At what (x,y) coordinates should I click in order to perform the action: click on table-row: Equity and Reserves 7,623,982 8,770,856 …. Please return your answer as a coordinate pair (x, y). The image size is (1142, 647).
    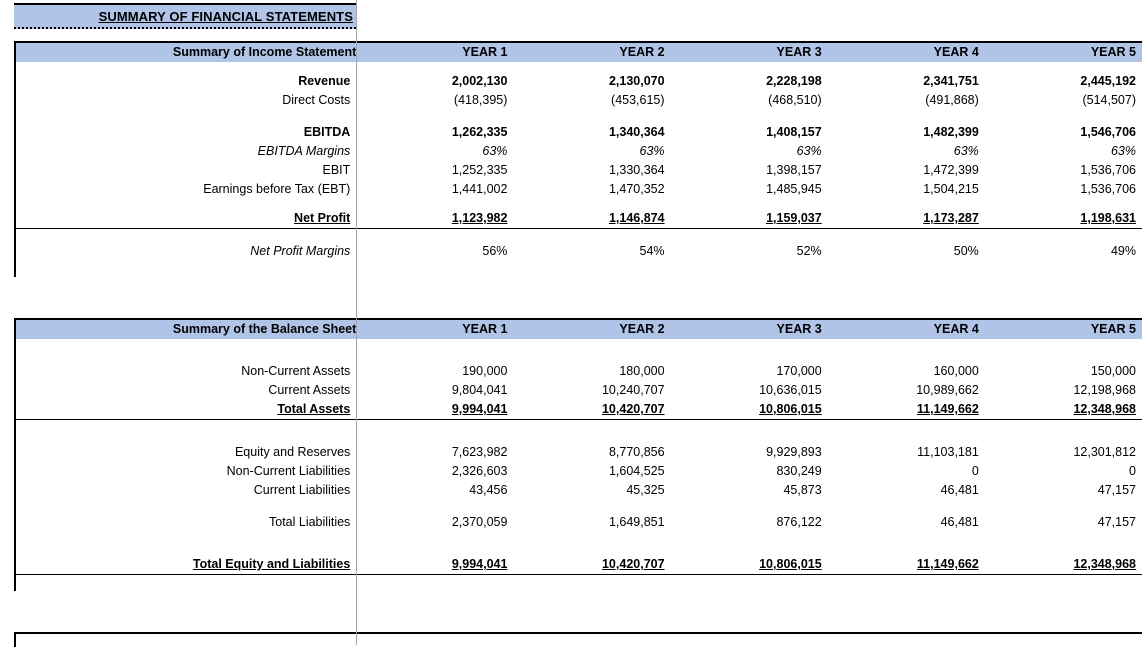
    Looking at the image, I should click on (579, 452).